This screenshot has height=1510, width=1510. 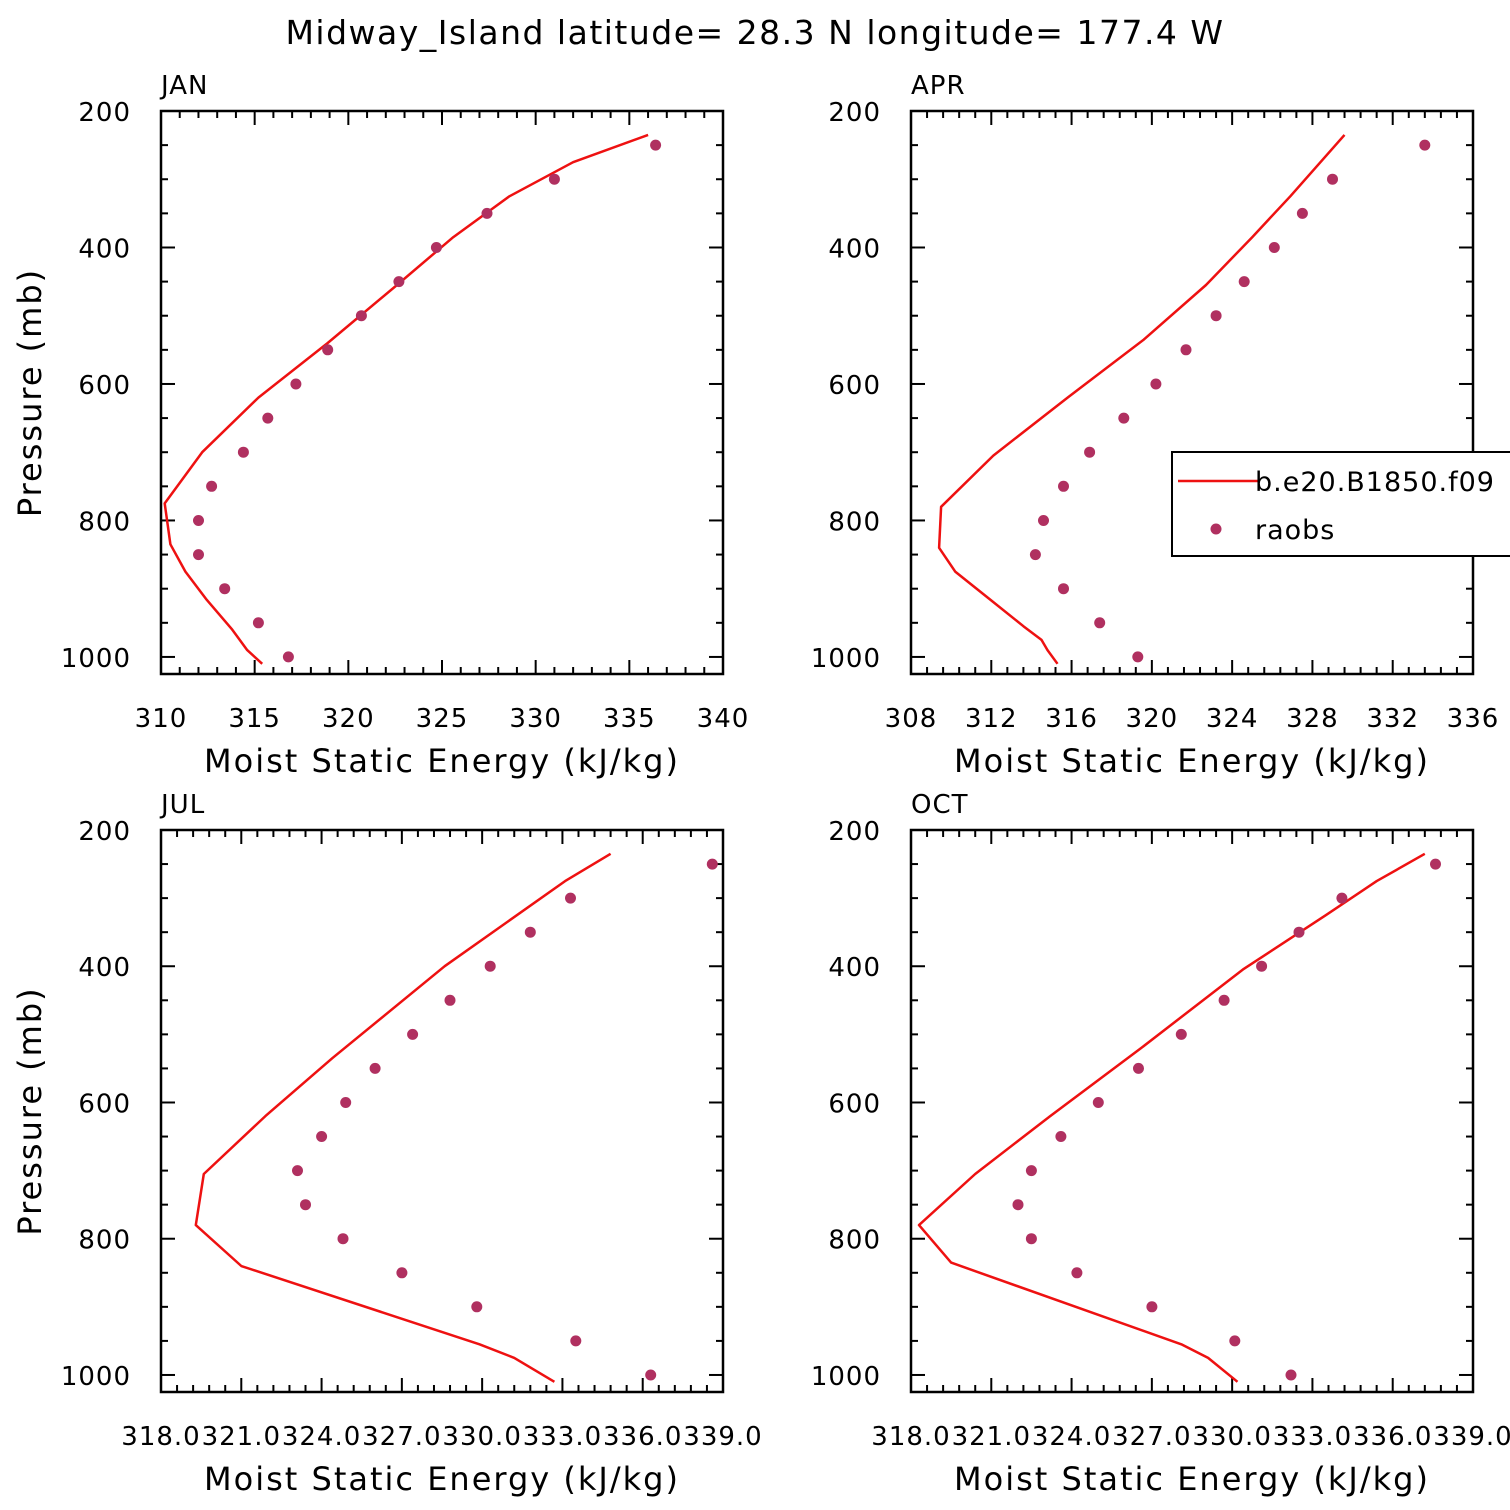 I want to click on x-tick-label: 310, so click(x=161, y=719).